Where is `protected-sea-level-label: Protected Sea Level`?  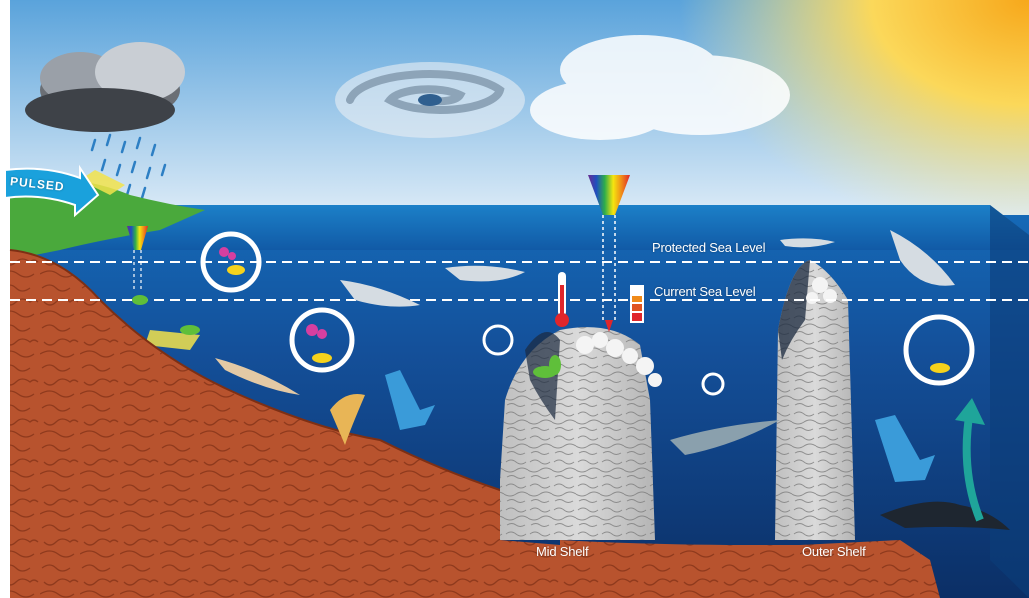 protected-sea-level-label: Protected Sea Level is located at coordinates (709, 247).